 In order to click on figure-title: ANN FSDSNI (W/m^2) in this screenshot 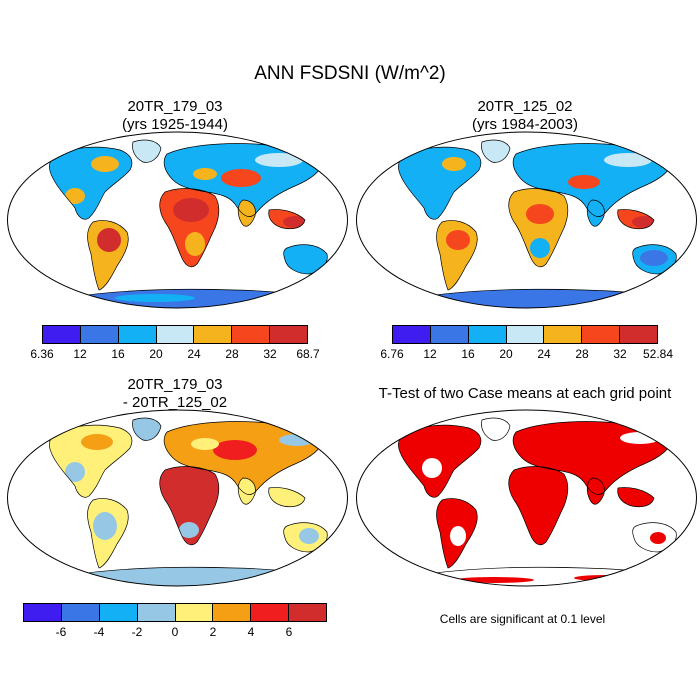, I will do `click(350, 73)`.